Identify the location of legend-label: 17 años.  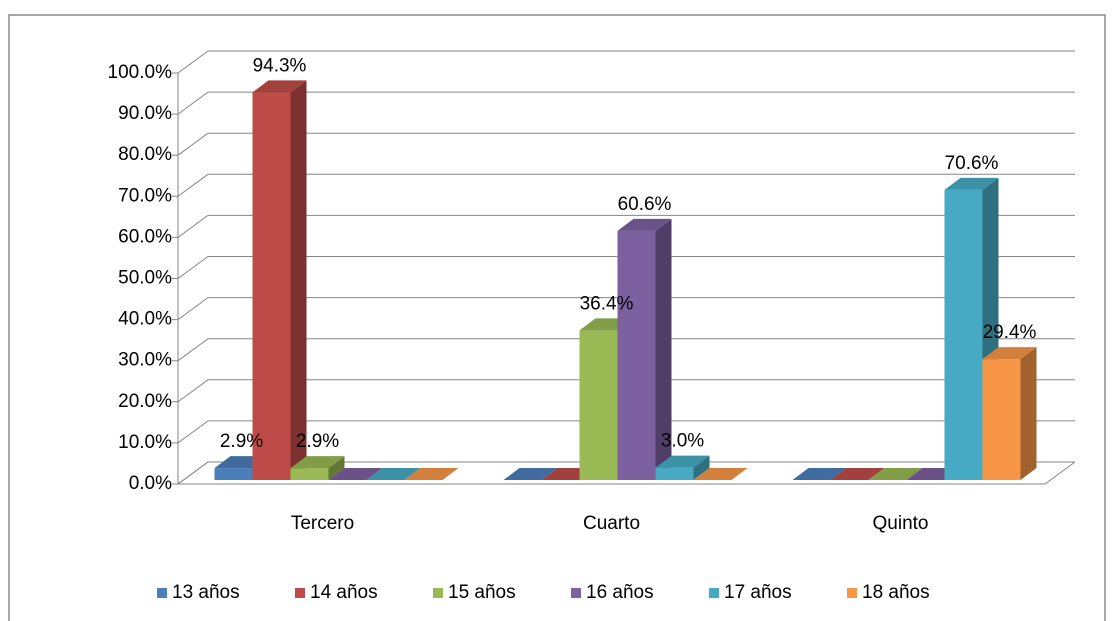
(758, 592).